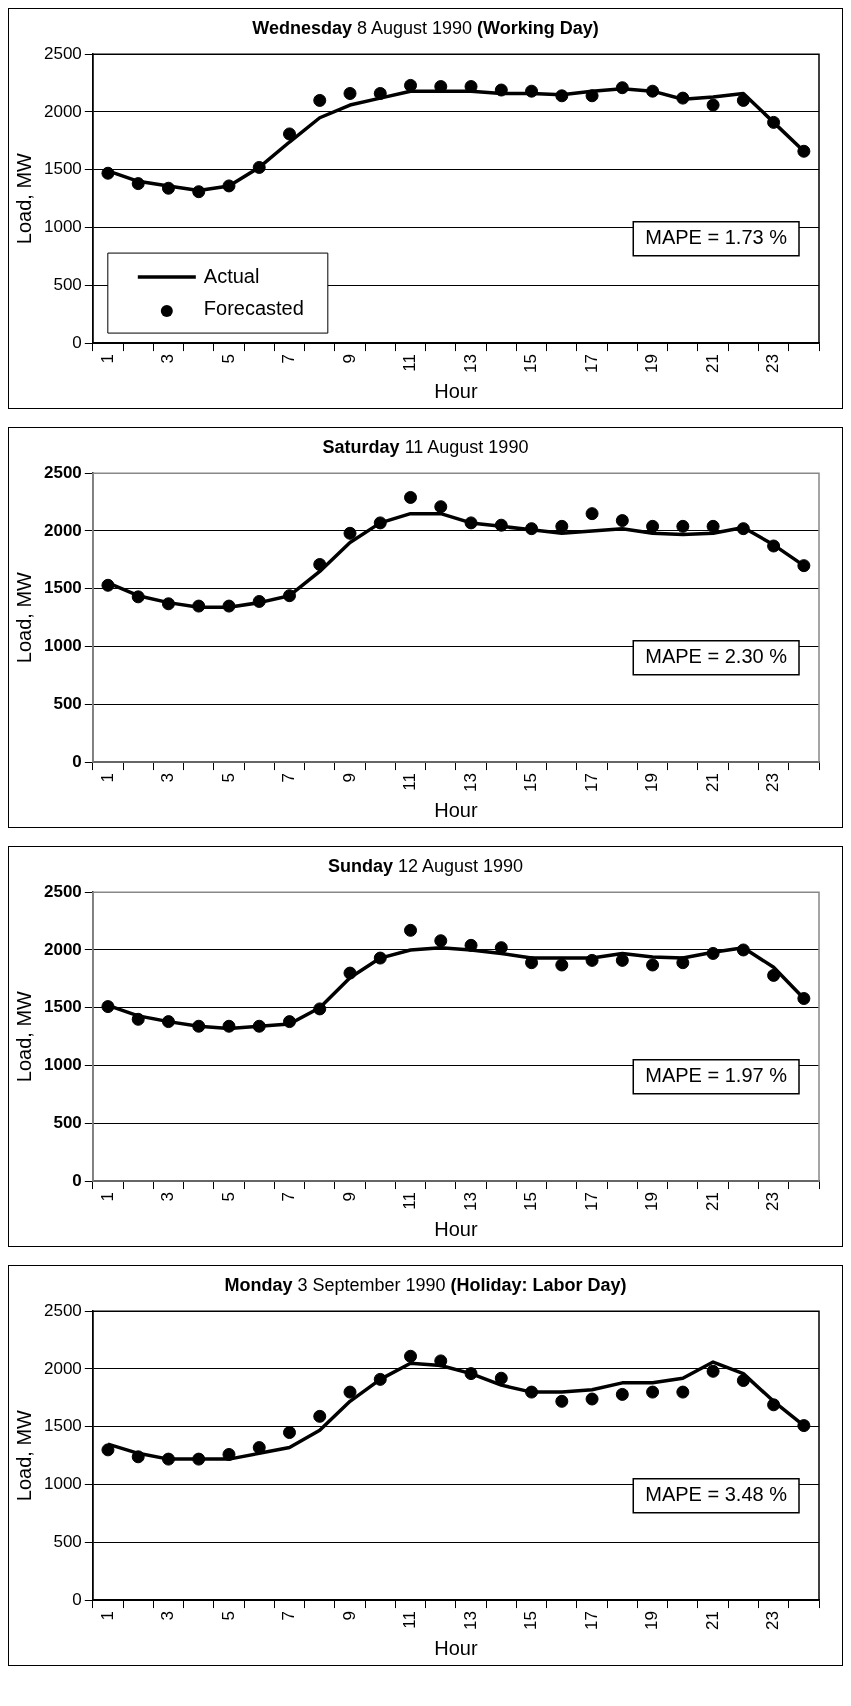 The width and height of the screenshot is (851, 1706). I want to click on chart-title: Saturday 11 August 1990, so click(425, 447).